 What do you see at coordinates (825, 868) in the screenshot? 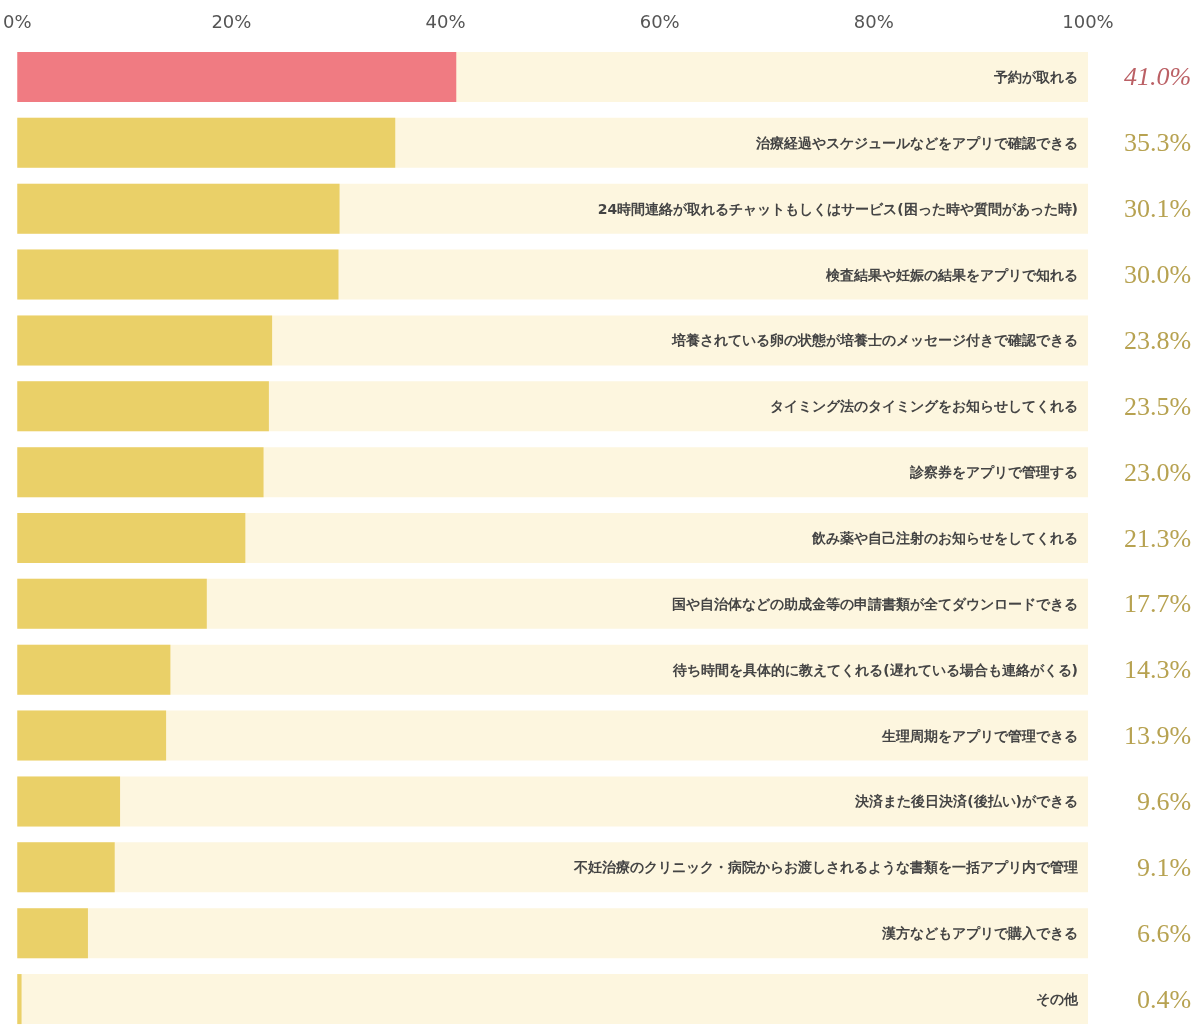
I see `y-tick-label: 不妊治療のクリニック・病院からお渡しされるような書類を一括アプリ内で管理` at bounding box center [825, 868].